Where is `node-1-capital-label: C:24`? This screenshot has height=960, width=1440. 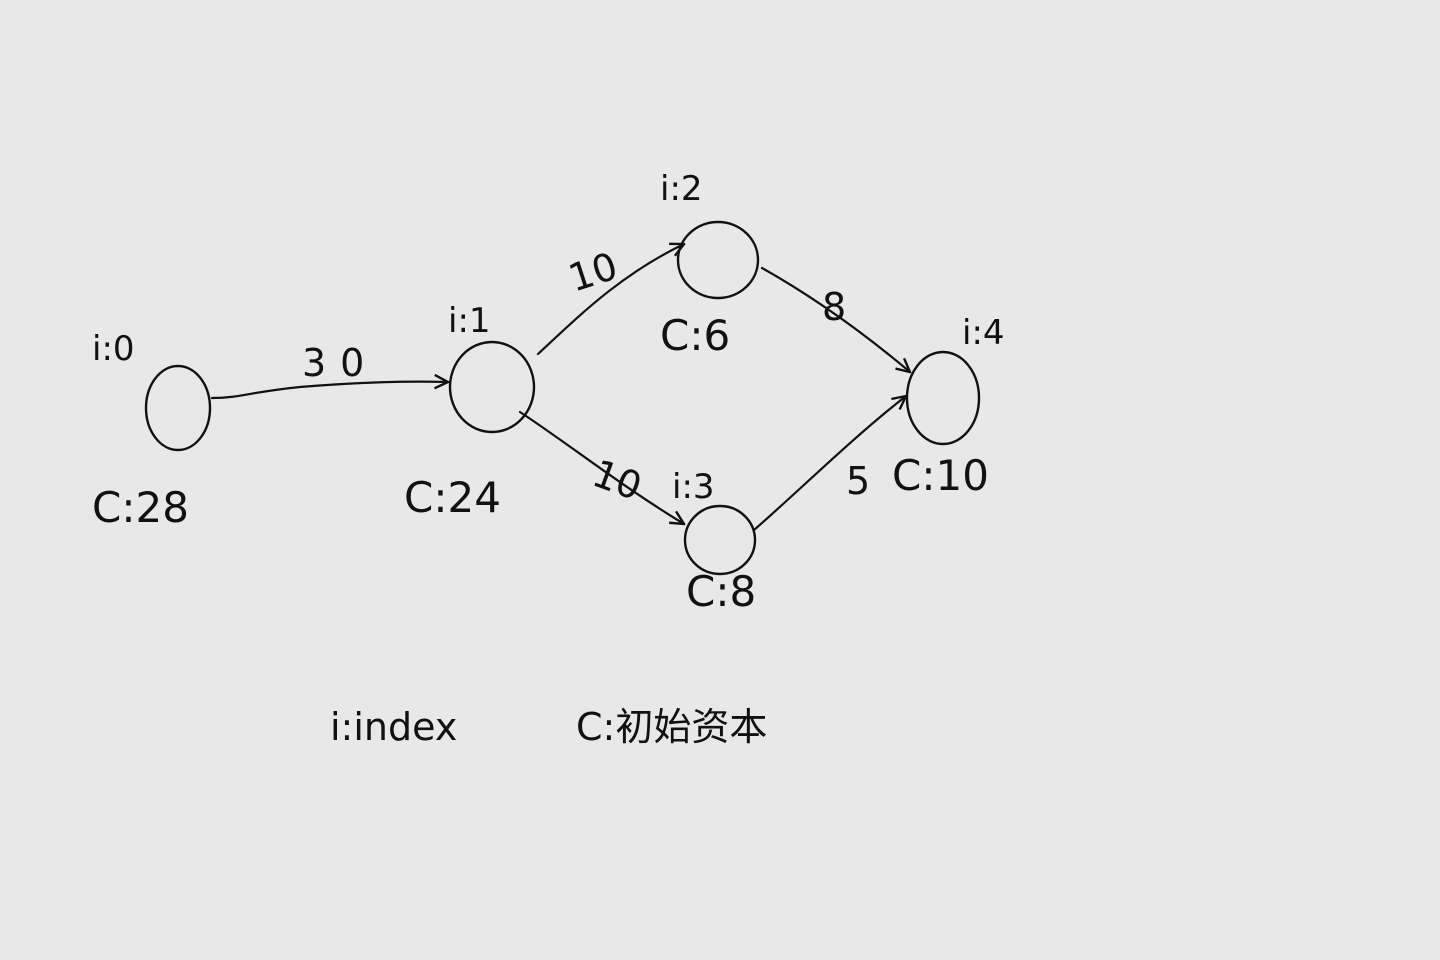 node-1-capital-label: C:24 is located at coordinates (452, 497).